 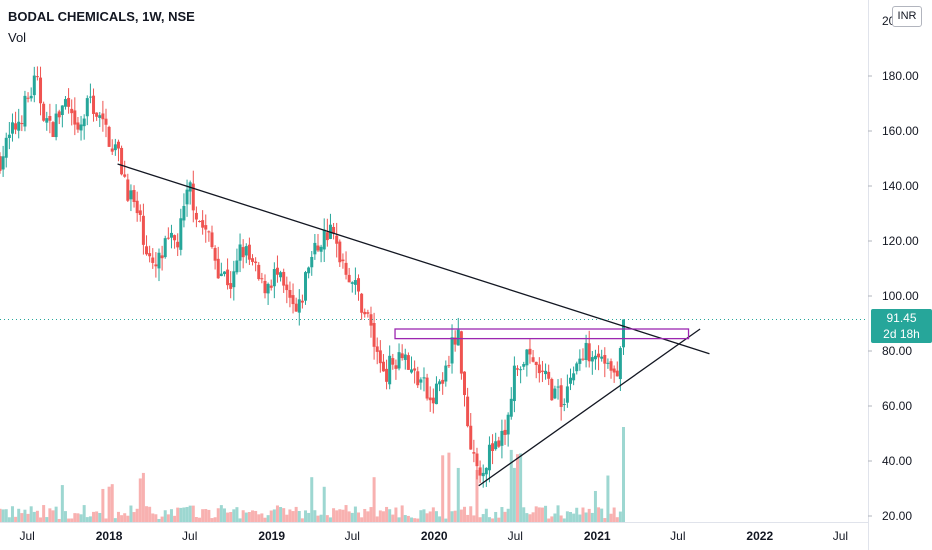 I want to click on y-tick-label: 40.00, so click(x=897, y=461).